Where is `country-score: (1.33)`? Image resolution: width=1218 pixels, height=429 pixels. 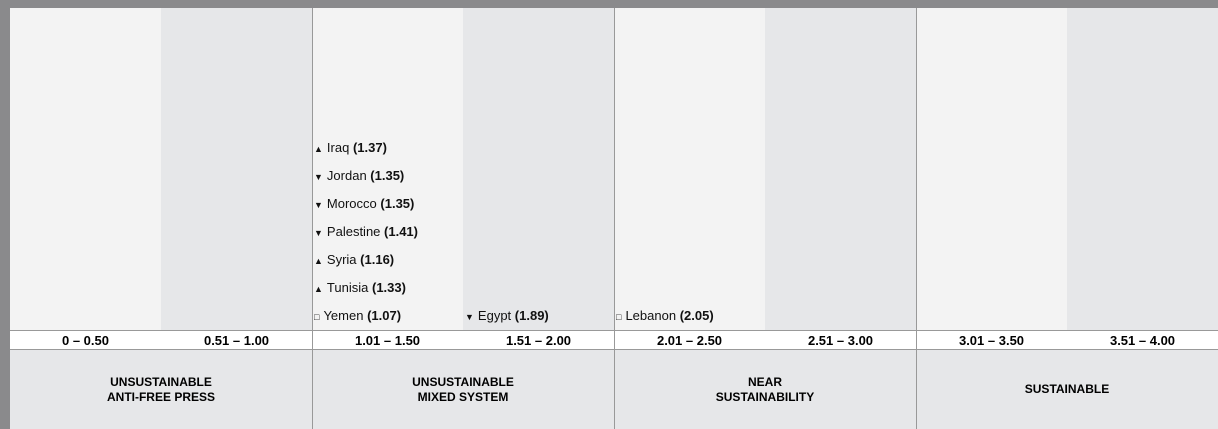
country-score: (1.33) is located at coordinates (388, 287).